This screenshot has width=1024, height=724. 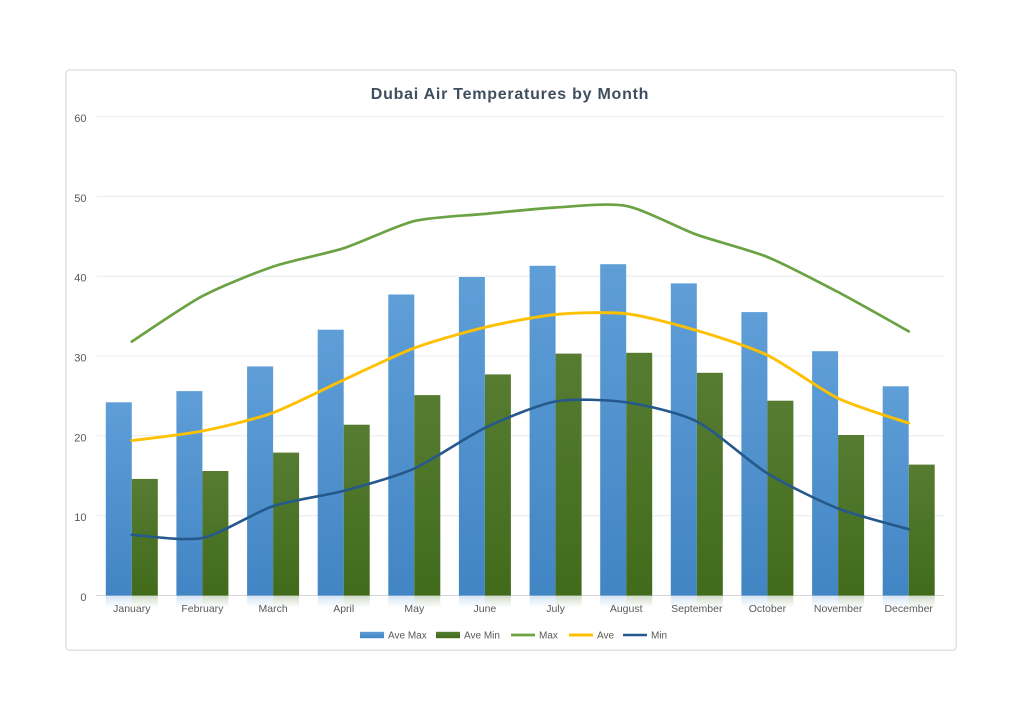 I want to click on svg-text: 10, so click(x=80, y=518).